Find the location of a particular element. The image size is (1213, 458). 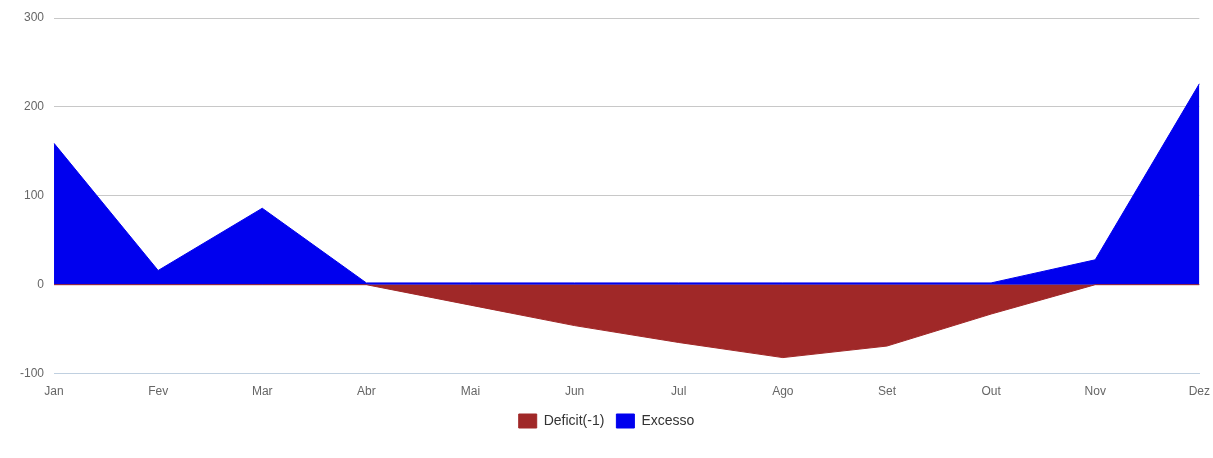

x-tick-label: Fev is located at coordinates (158, 391).